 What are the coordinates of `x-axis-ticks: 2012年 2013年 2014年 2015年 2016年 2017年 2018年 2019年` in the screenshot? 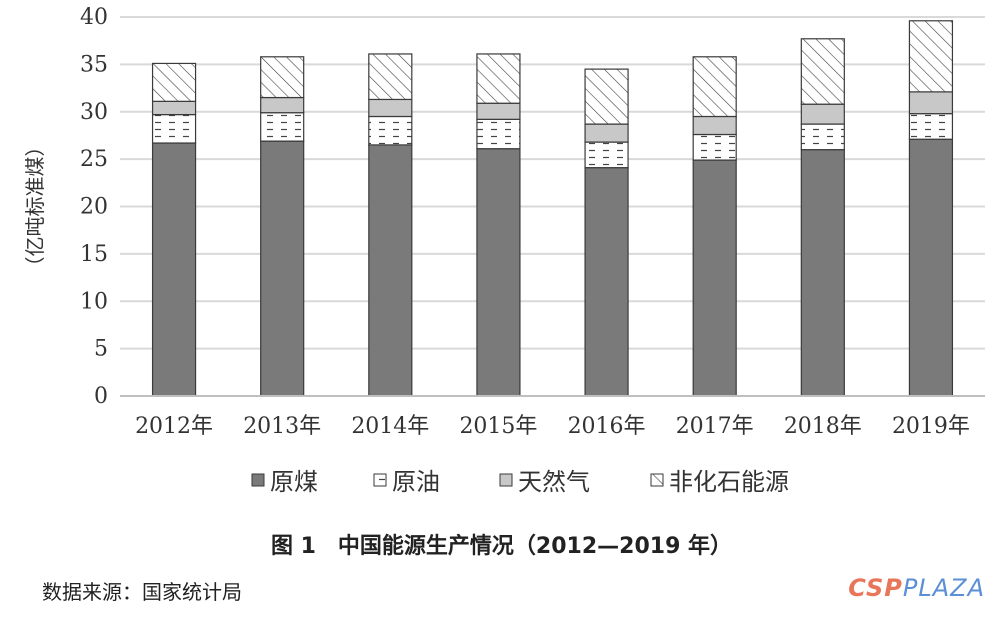 It's located at (552, 426).